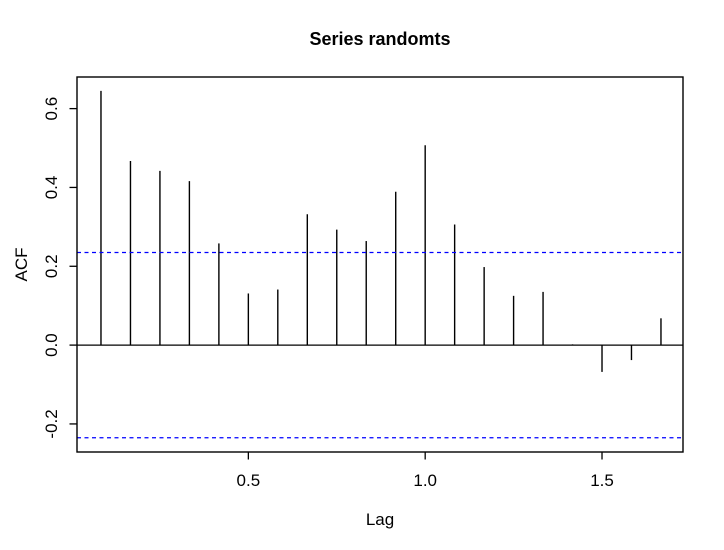 This screenshot has height=550, width=724. I want to click on y-tick-label: 0.4, so click(51, 188).